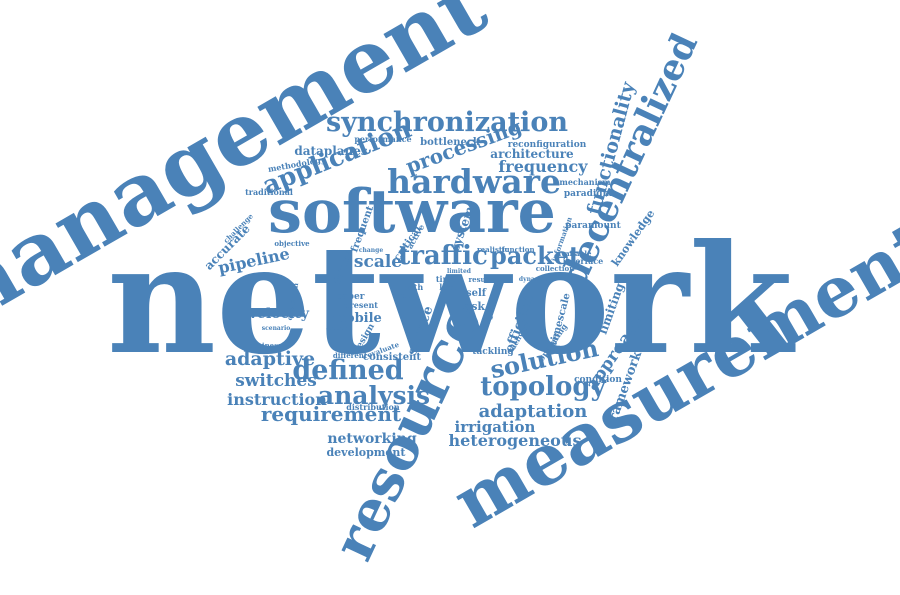 The image size is (900, 595). What do you see at coordinates (517, 249) in the screenshot?
I see `word-function: function` at bounding box center [517, 249].